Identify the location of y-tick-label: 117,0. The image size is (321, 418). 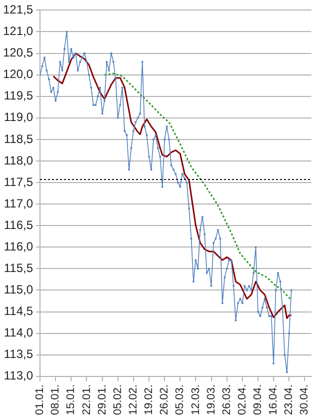
(19, 203).